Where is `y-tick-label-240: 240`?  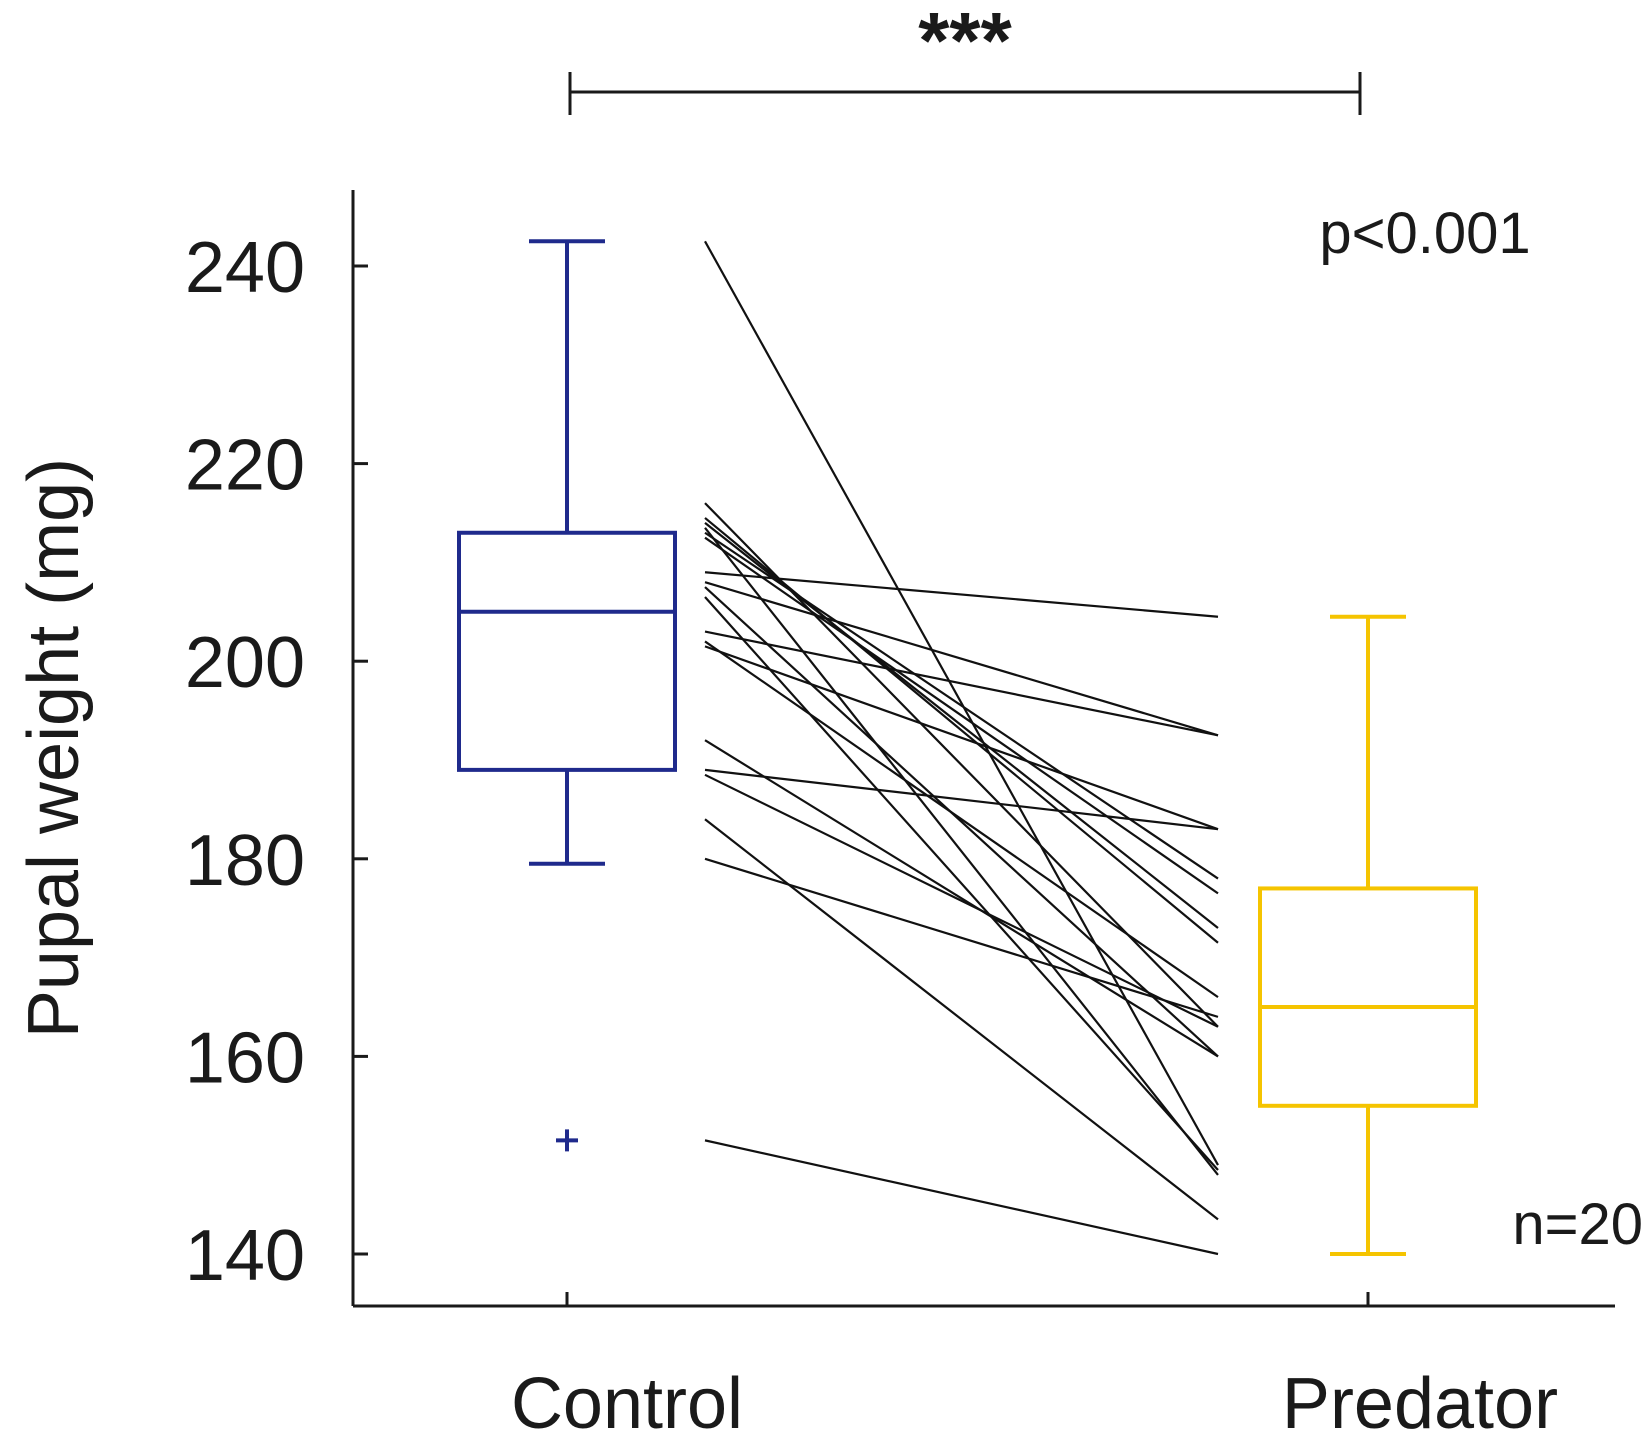
y-tick-label-240: 240 is located at coordinates (245, 268).